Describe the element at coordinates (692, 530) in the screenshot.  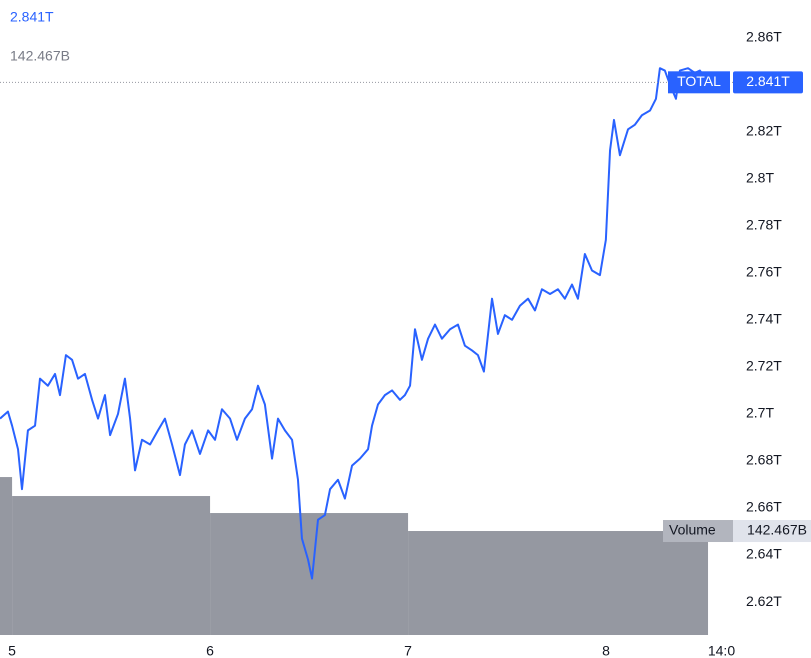
I see `series-name: Volume` at that location.